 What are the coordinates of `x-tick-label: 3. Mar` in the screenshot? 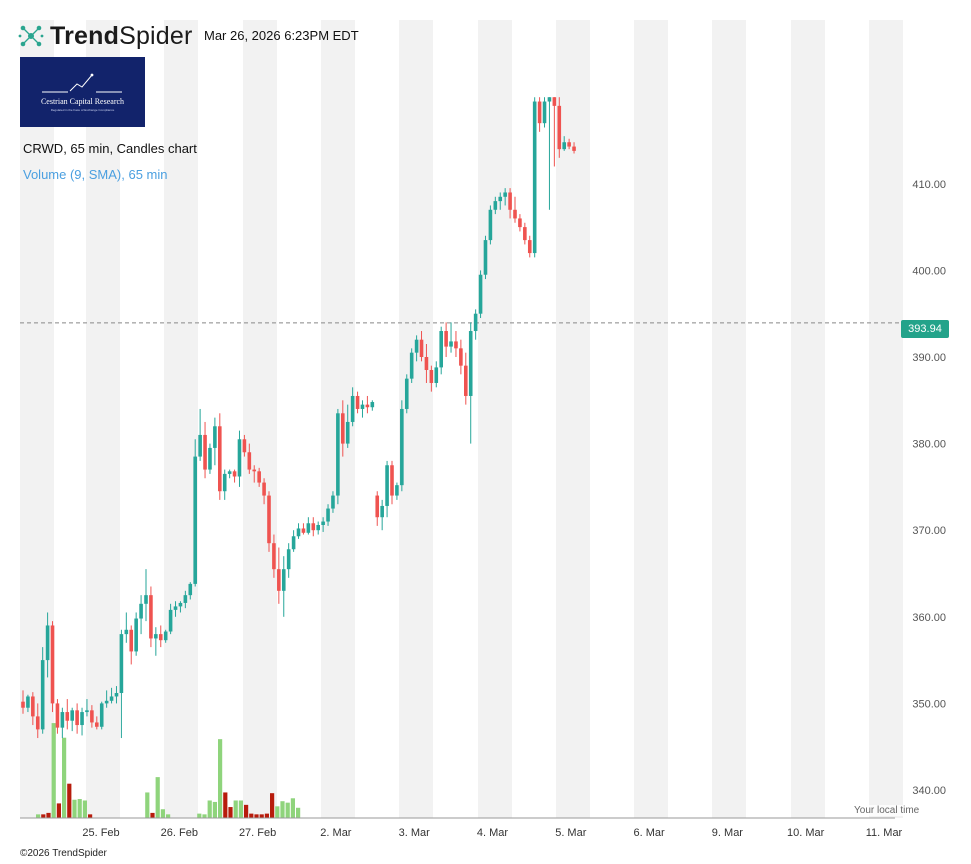 It's located at (415, 833).